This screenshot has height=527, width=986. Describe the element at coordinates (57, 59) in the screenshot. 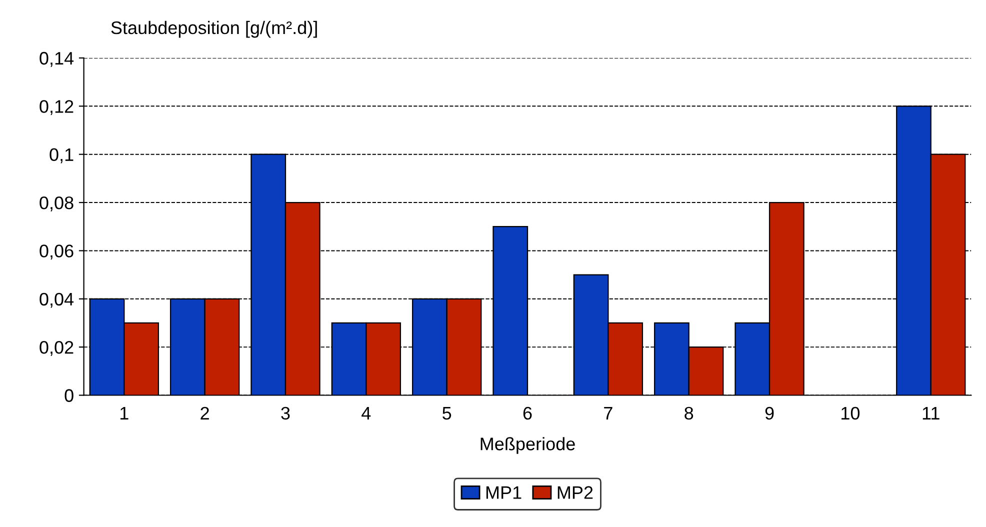

I see `y-tick-label: 0,14` at that location.